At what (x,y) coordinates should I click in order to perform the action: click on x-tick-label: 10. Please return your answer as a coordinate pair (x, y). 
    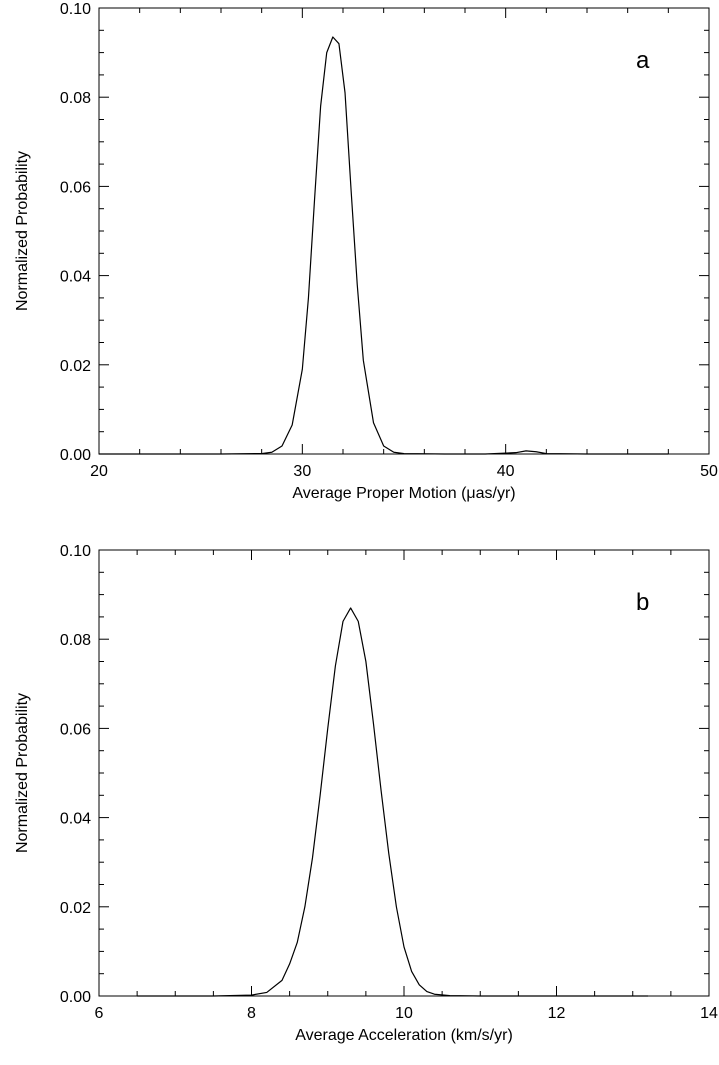
    Looking at the image, I should click on (404, 1013).